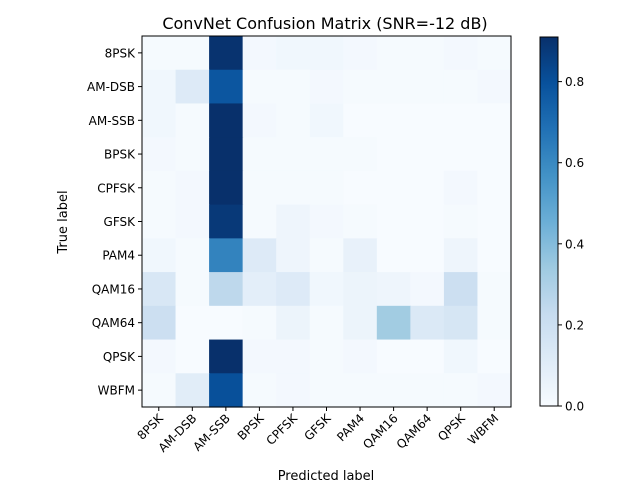 This screenshot has width=640, height=480. I want to click on y-tick-label: AM-DSB, so click(111, 87).